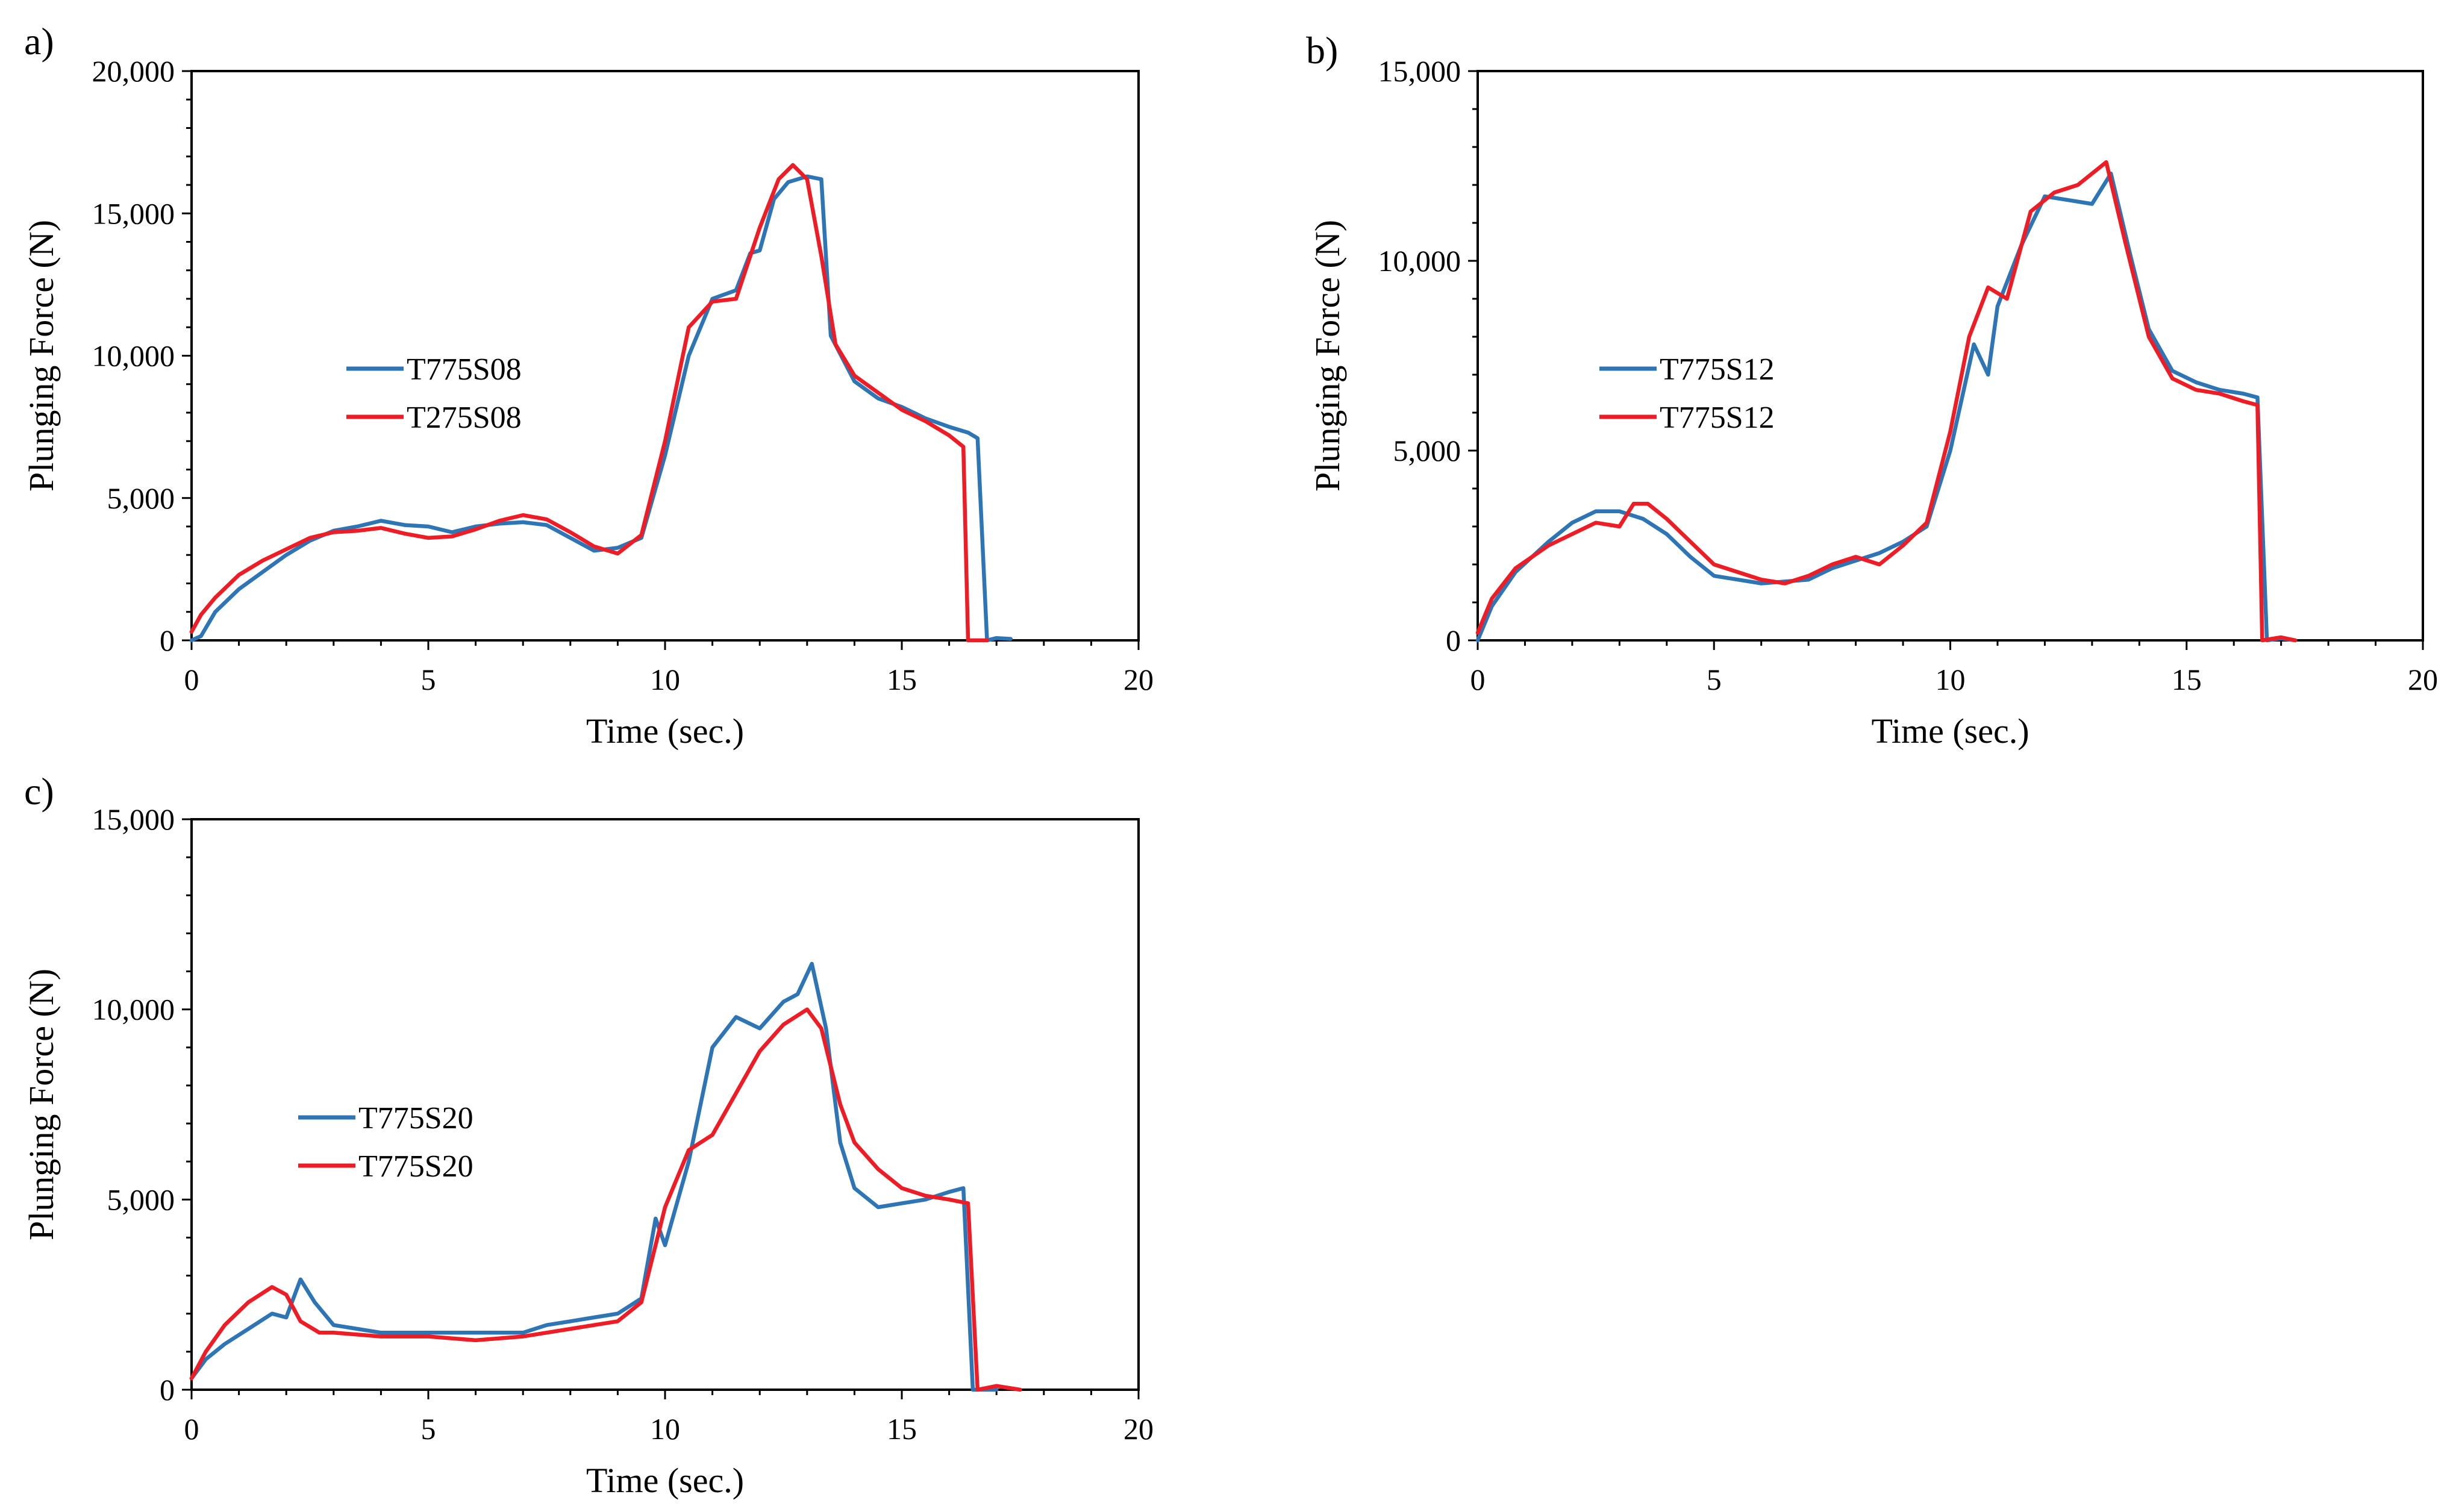  I want to click on legend: T775S20 T775S20, so click(386, 1142).